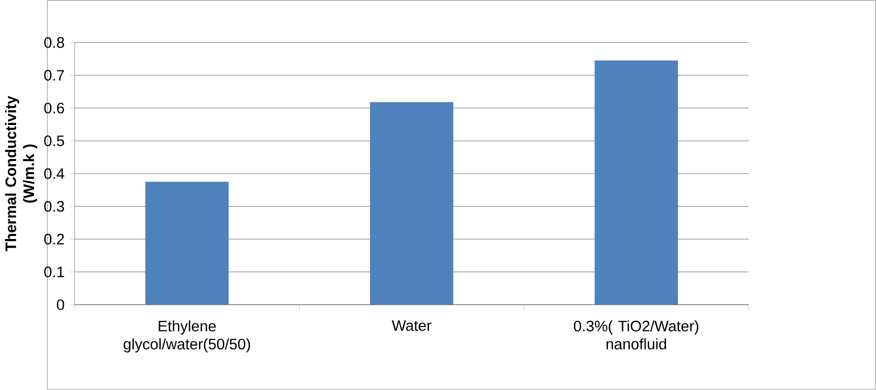  I want to click on x-tick-label: Ethylene glycol/water(50/50), so click(187, 336).